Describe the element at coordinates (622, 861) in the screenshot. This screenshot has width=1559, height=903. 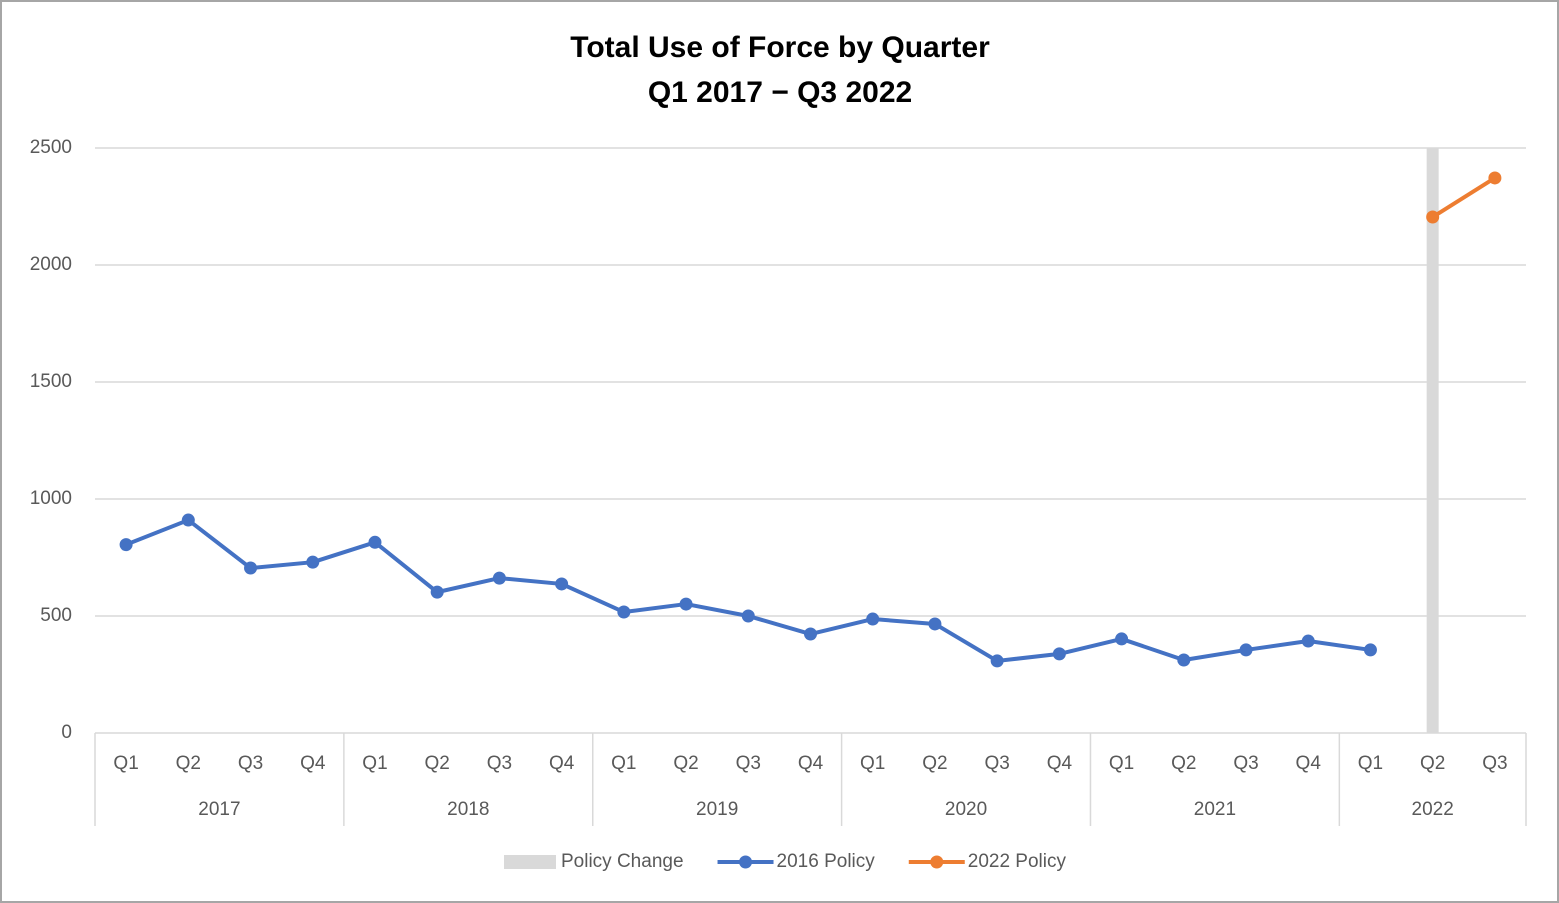
I see `legend-label: Policy Change` at that location.